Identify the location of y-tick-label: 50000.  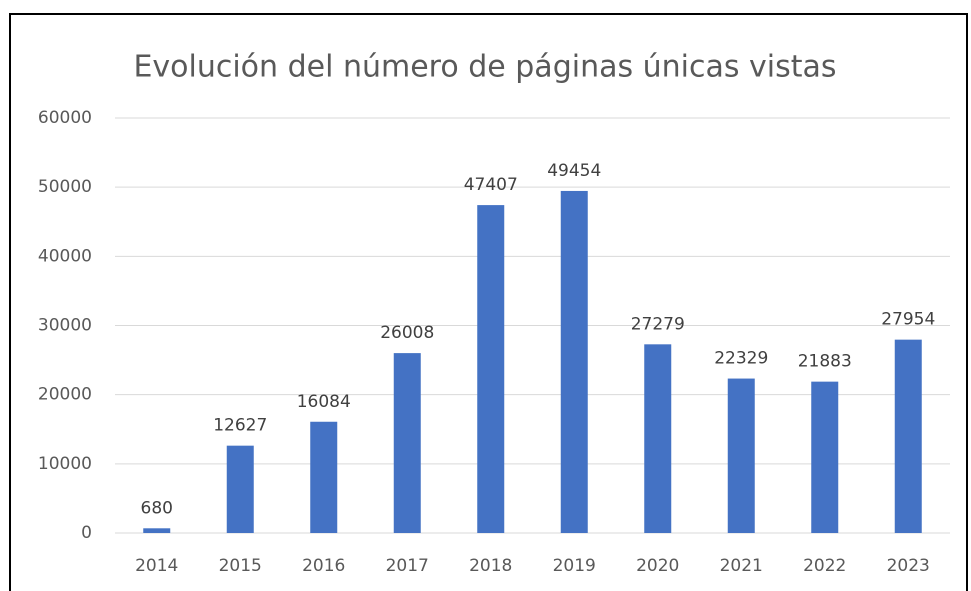
(65, 187).